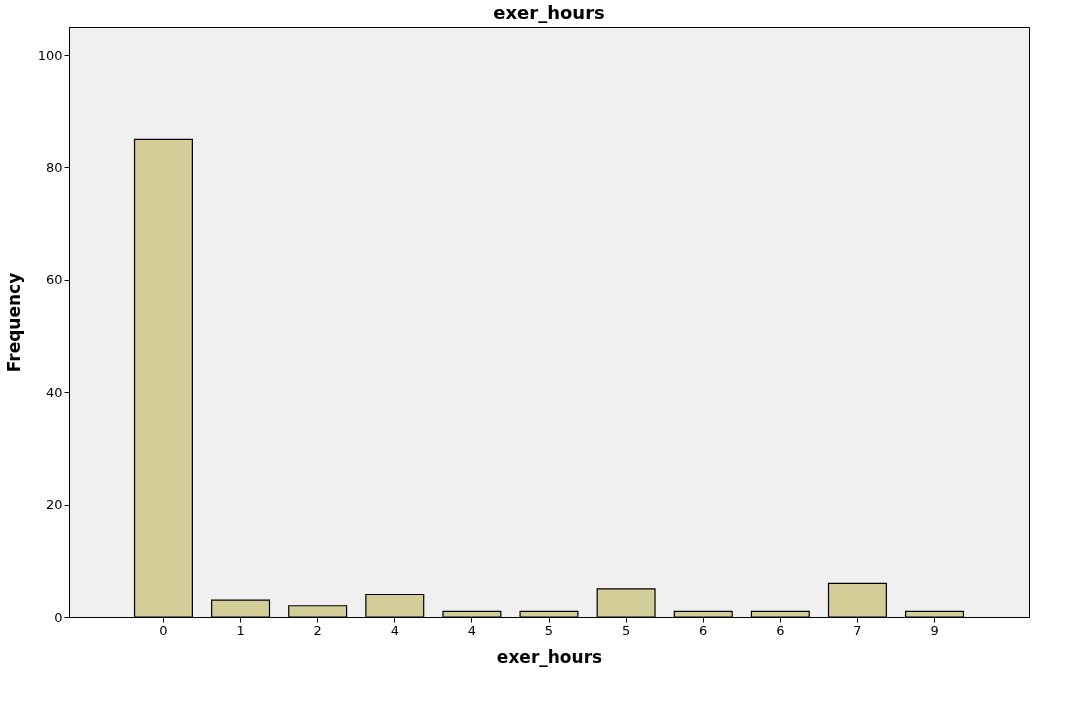 The width and height of the screenshot is (1078, 710). What do you see at coordinates (54, 280) in the screenshot?
I see `y-tick-label: 60` at bounding box center [54, 280].